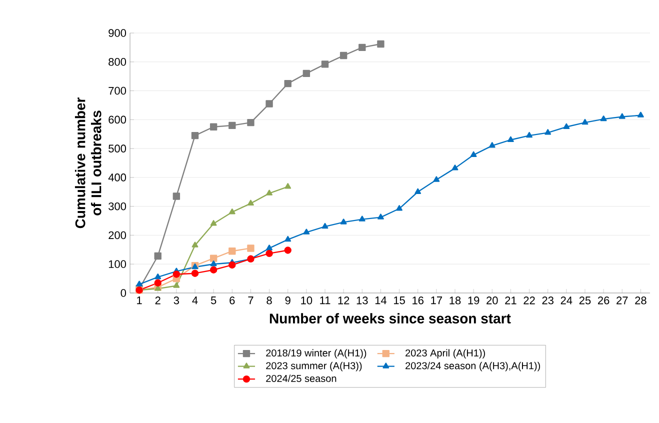 Image resolution: width=659 pixels, height=423 pixels. I want to click on x-tick-label: 13, so click(362, 300).